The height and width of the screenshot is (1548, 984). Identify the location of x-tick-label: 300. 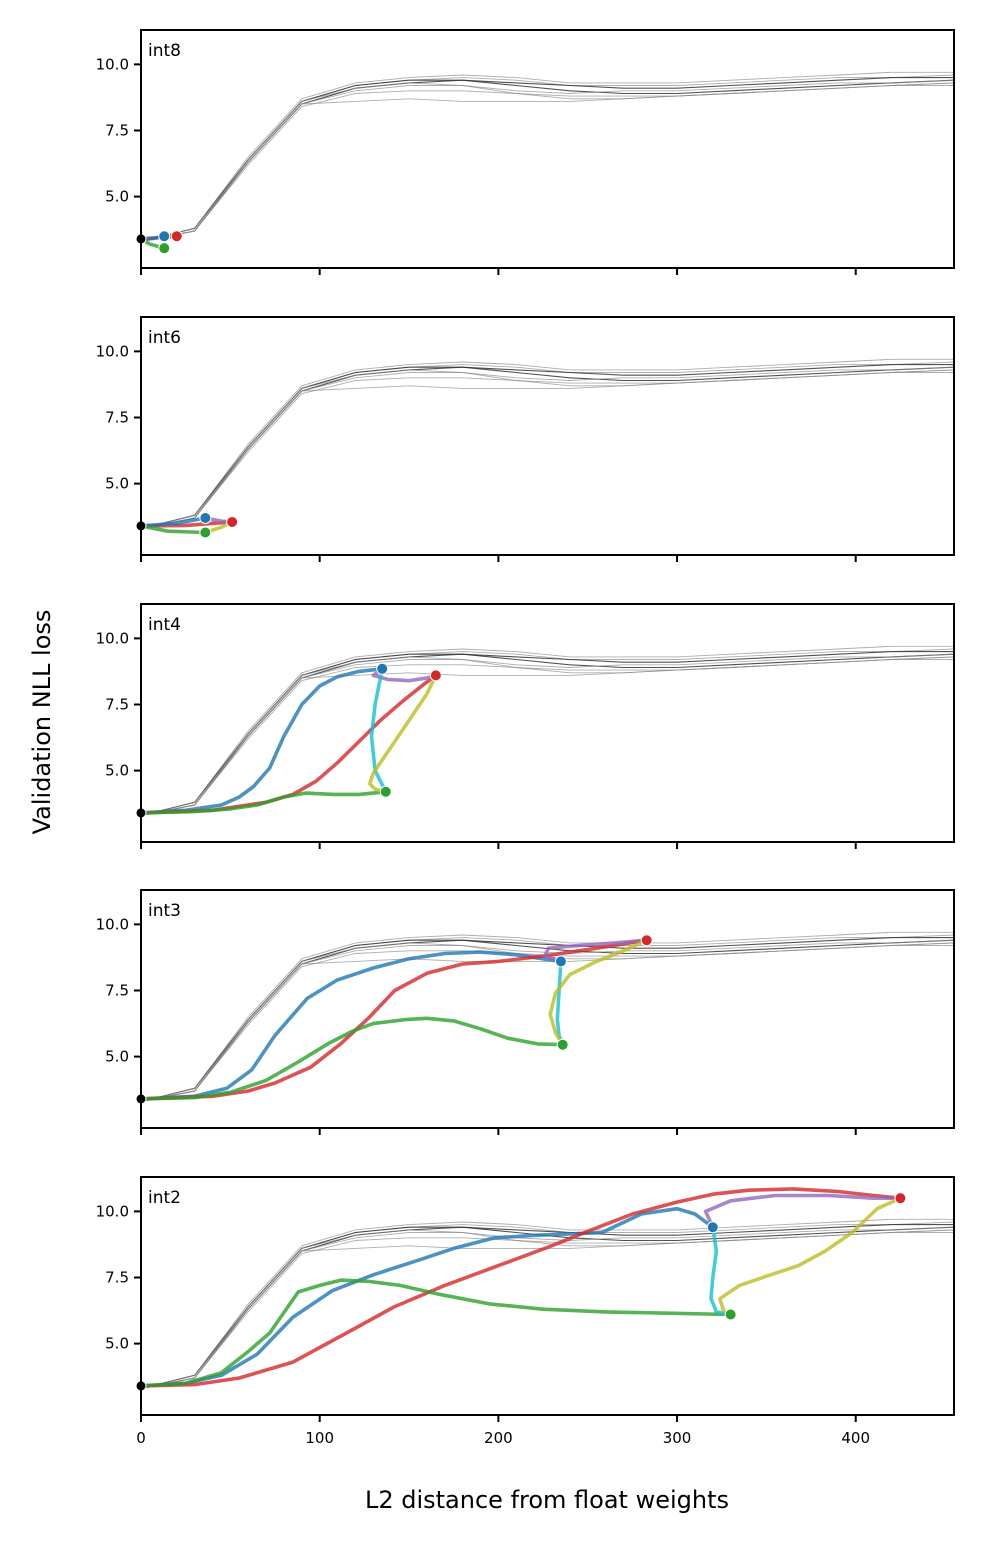
(677, 1438).